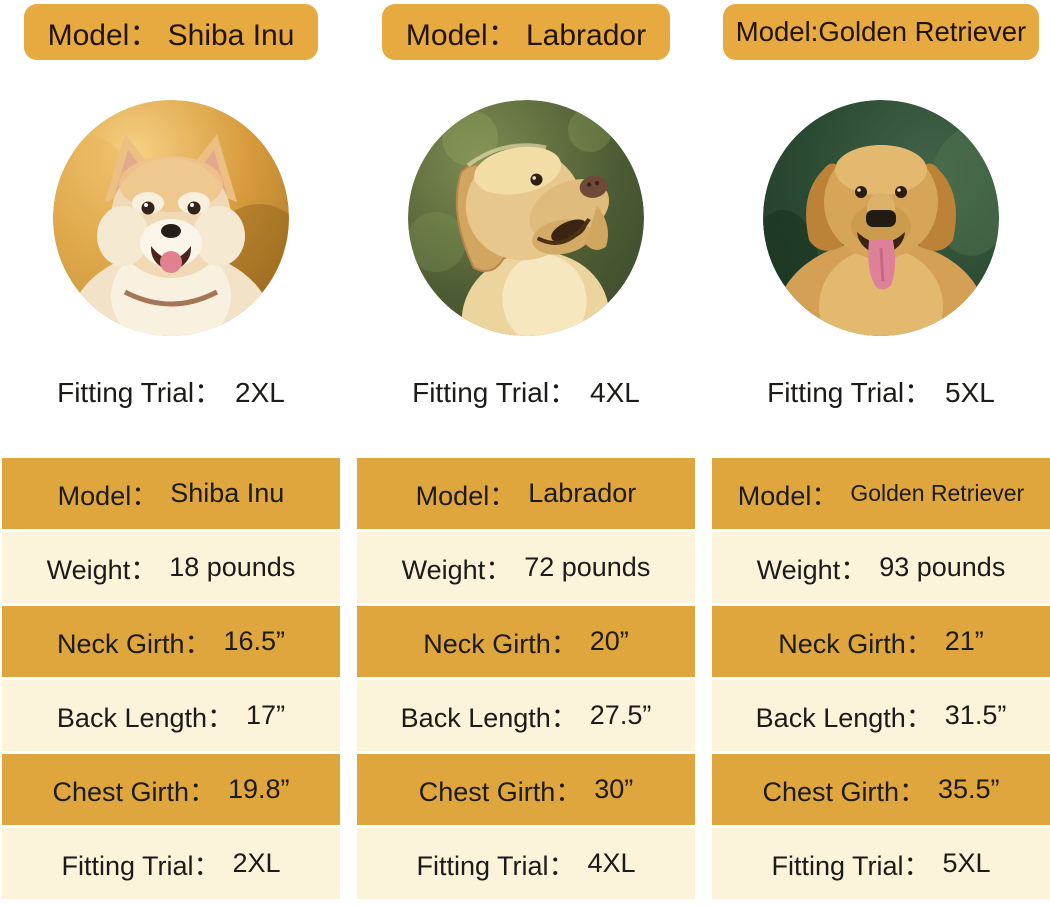 This screenshot has width=1050, height=906. Describe the element at coordinates (611, 863) in the screenshot. I see `spec-value: 4XL` at that location.